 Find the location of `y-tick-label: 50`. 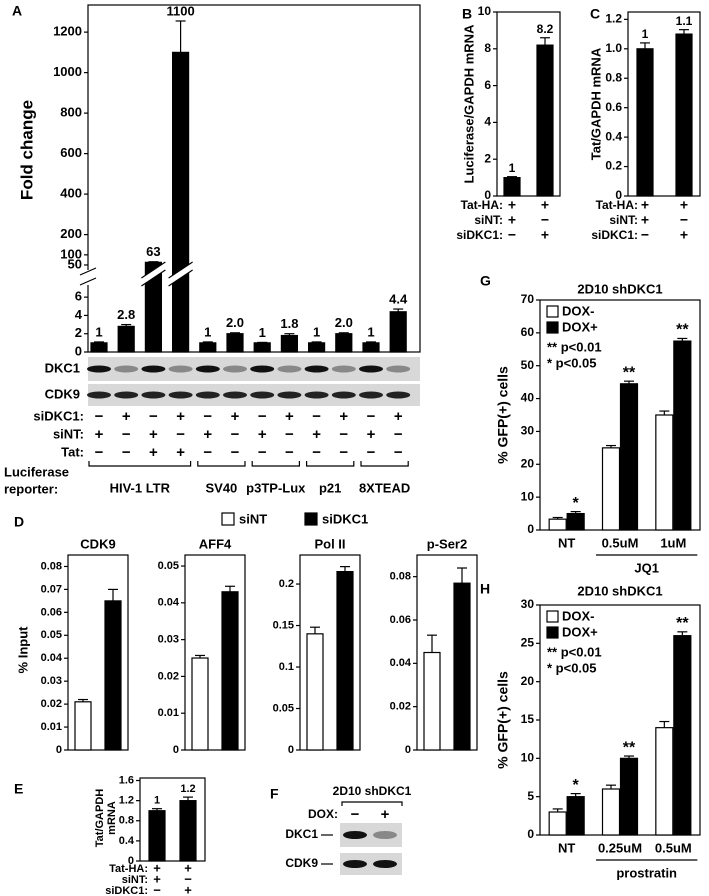

y-tick-label: 50 is located at coordinates (528, 365).